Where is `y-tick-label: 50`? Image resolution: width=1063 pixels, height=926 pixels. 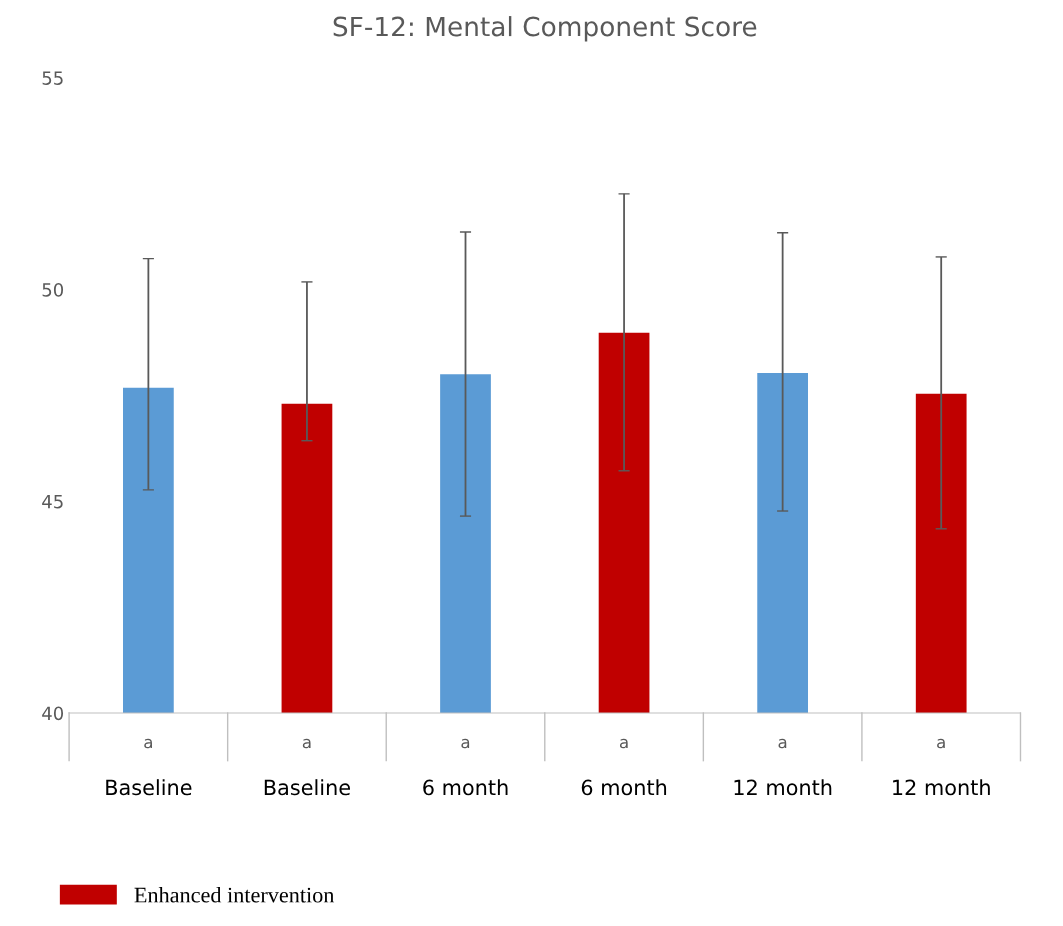 y-tick-label: 50 is located at coordinates (53, 289).